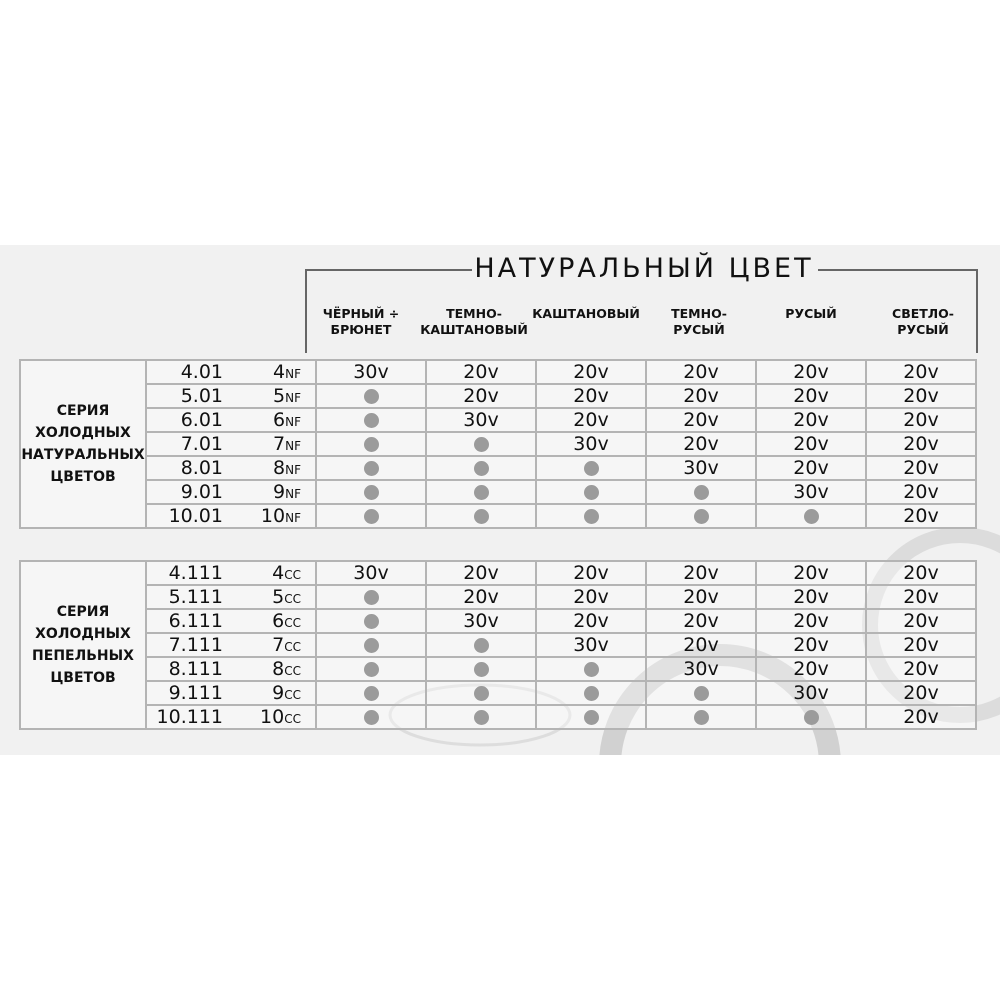 This screenshot has height=1000, width=1000. Describe the element at coordinates (699, 313) in the screenshot. I see `column-header-line: ТЕМНО-` at that location.